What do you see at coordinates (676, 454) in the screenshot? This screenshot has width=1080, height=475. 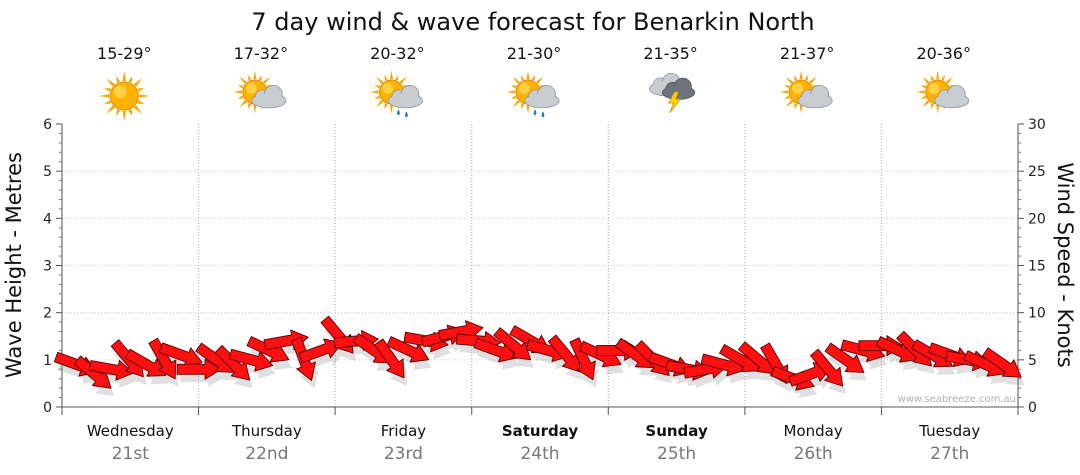 I see `day-date-label: 25th` at bounding box center [676, 454].